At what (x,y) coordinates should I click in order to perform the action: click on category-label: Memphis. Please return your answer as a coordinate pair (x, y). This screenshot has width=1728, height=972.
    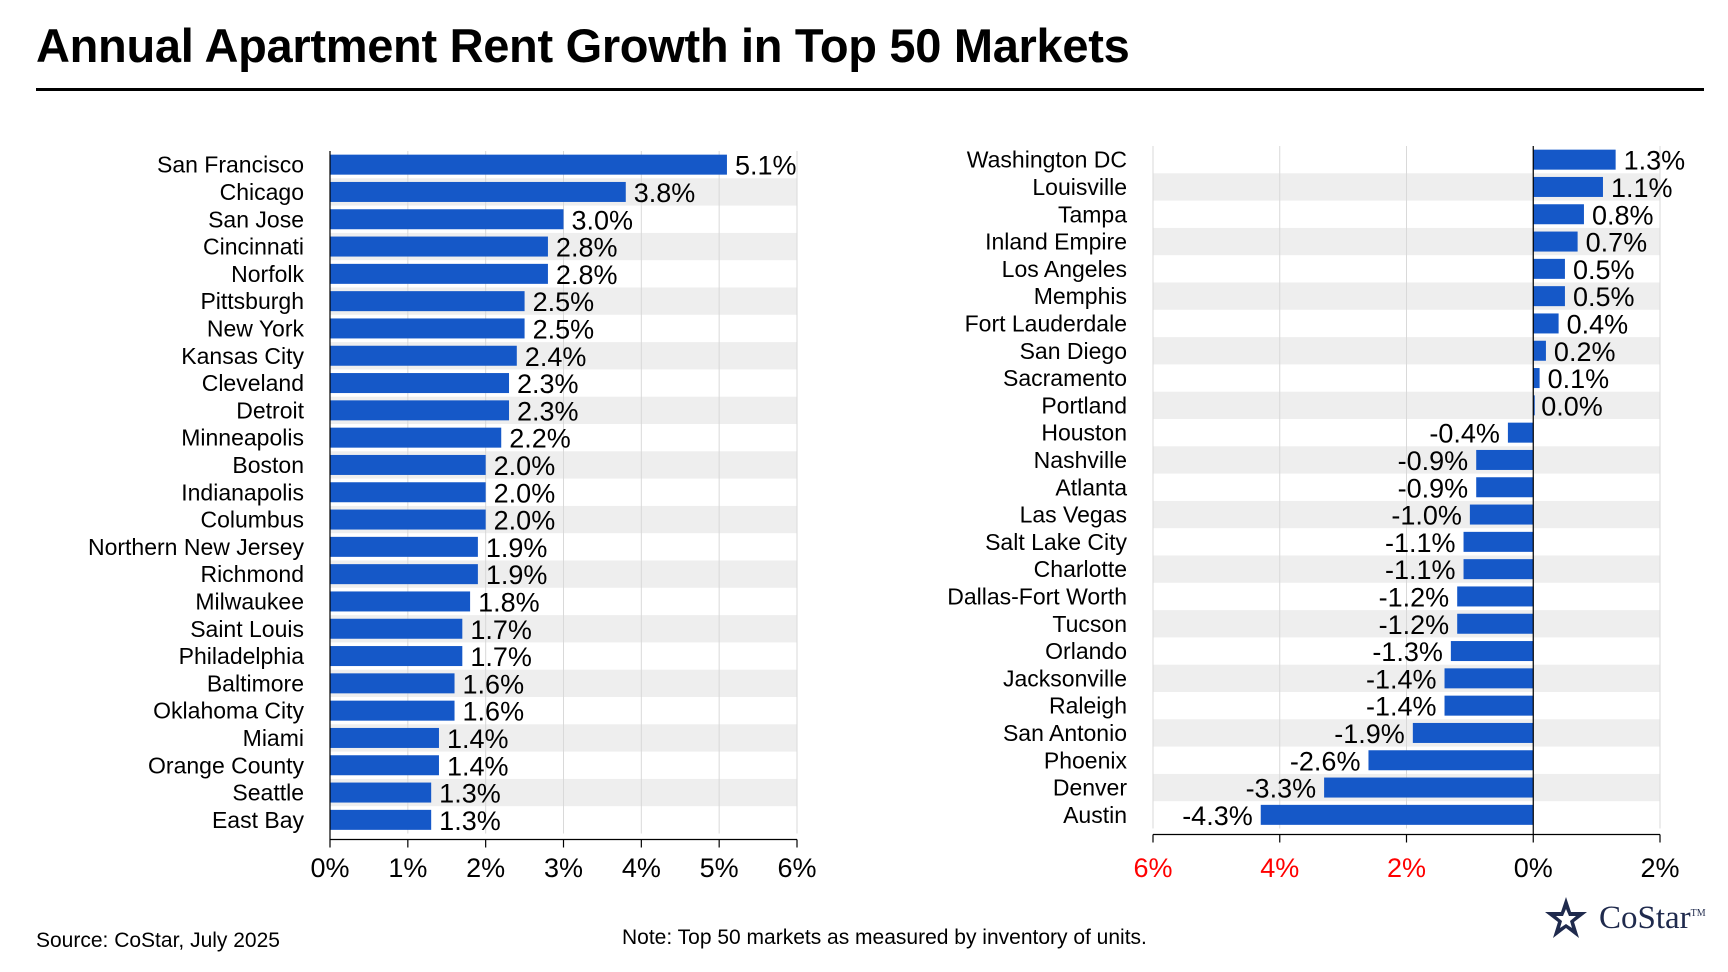
    Looking at the image, I should click on (1080, 296).